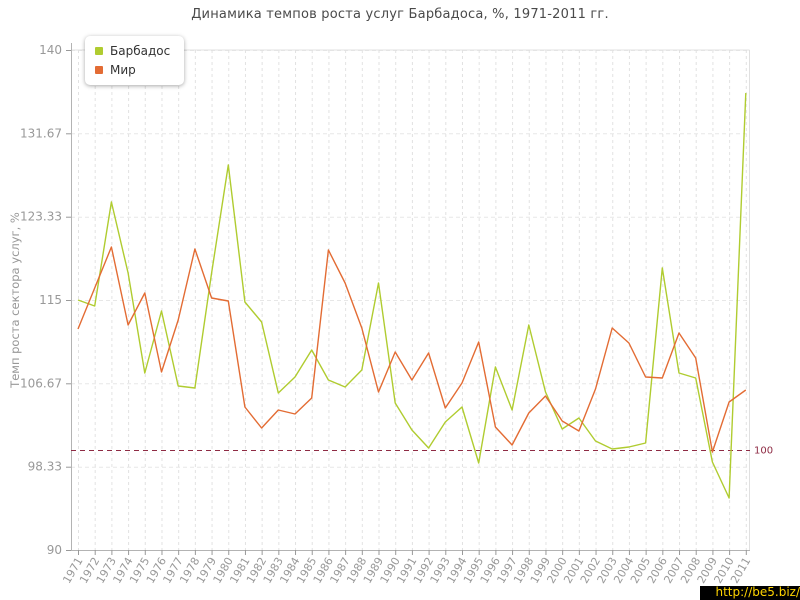 Image resolution: width=800 pixels, height=600 pixels. Describe the element at coordinates (750, 593) in the screenshot. I see `watermark-link: http://be5.biz/` at that location.